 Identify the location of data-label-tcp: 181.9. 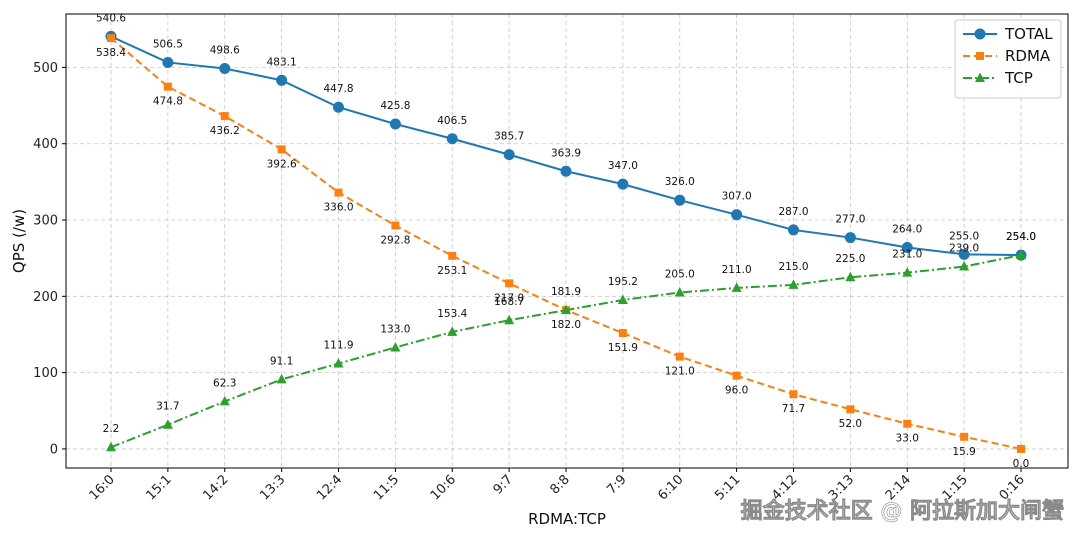
(566, 292).